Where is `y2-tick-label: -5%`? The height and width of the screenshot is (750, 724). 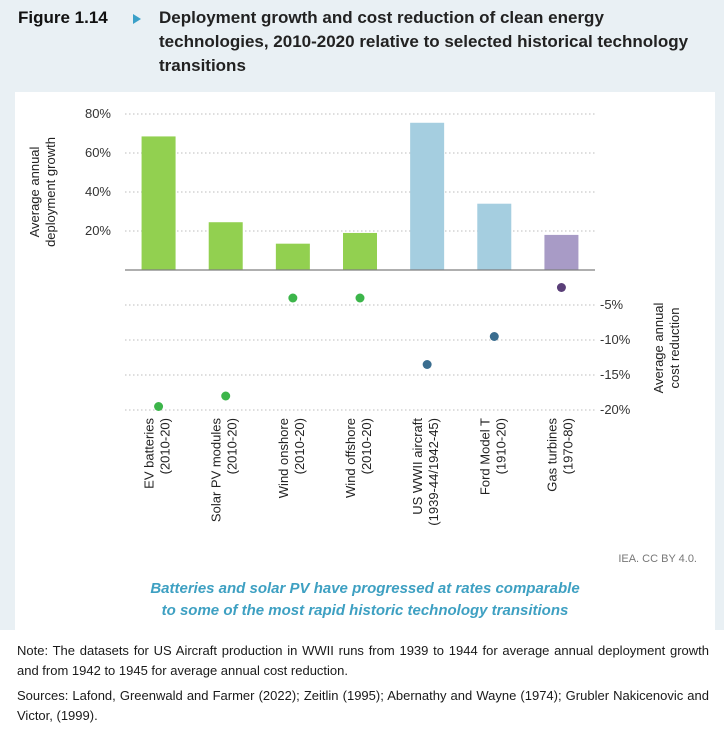
y2-tick-label: -5% is located at coordinates (612, 304).